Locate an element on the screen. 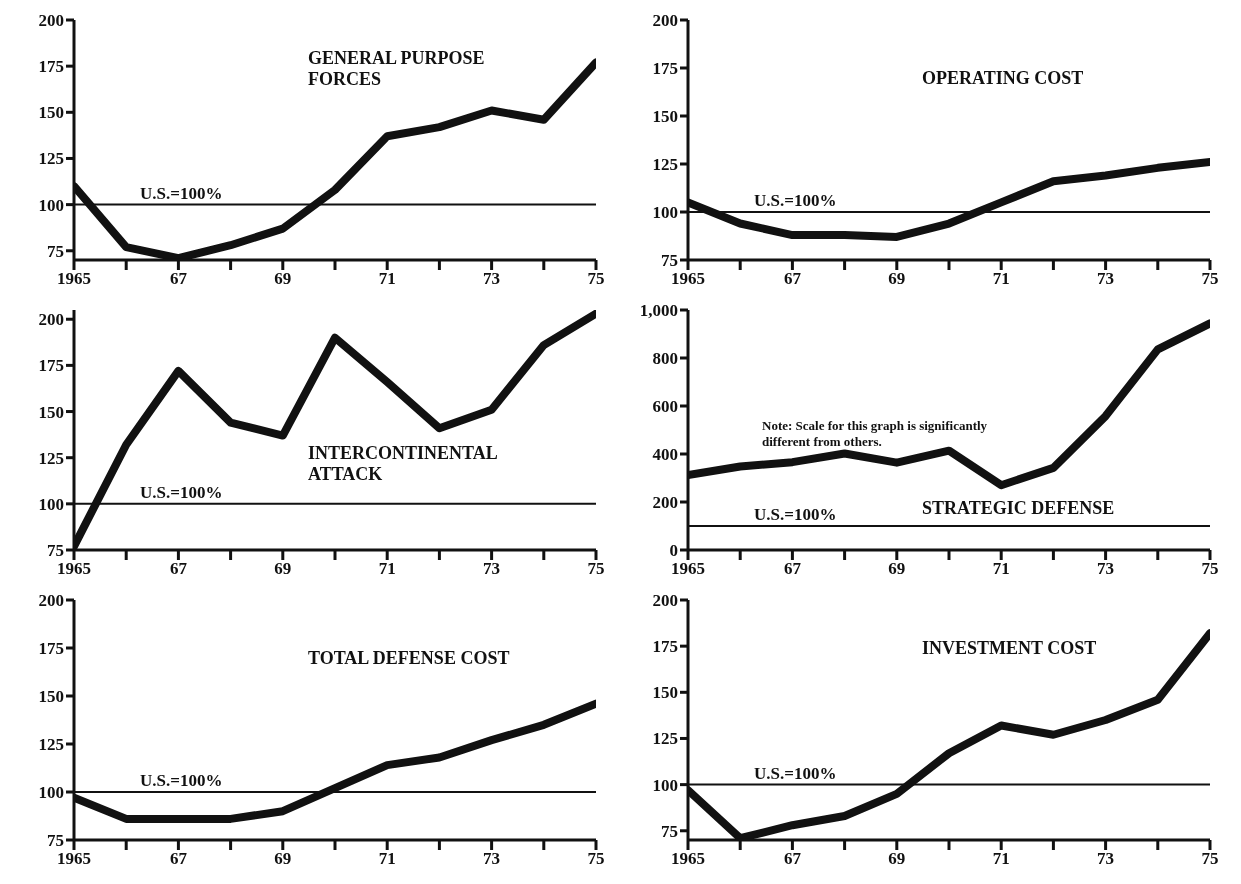 The image size is (1241, 884). annotation: Note: Scale for this graph is significantly different from others. is located at coordinates (875, 434).